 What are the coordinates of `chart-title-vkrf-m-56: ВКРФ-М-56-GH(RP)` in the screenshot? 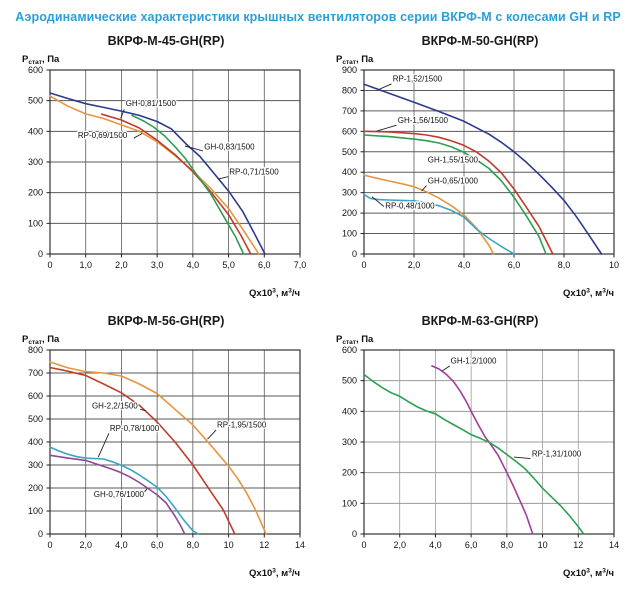 It's located at (166, 321).